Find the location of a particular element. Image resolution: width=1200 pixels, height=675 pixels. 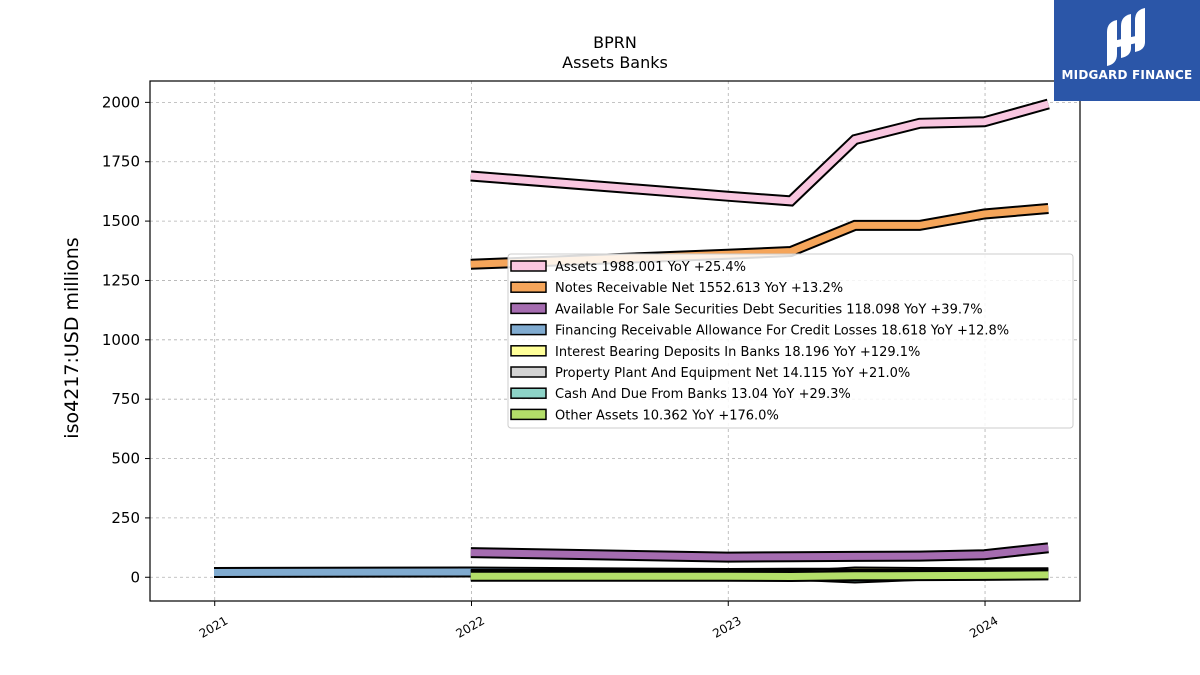

logo-text: MIDGARD FINANCE is located at coordinates (1127, 75).